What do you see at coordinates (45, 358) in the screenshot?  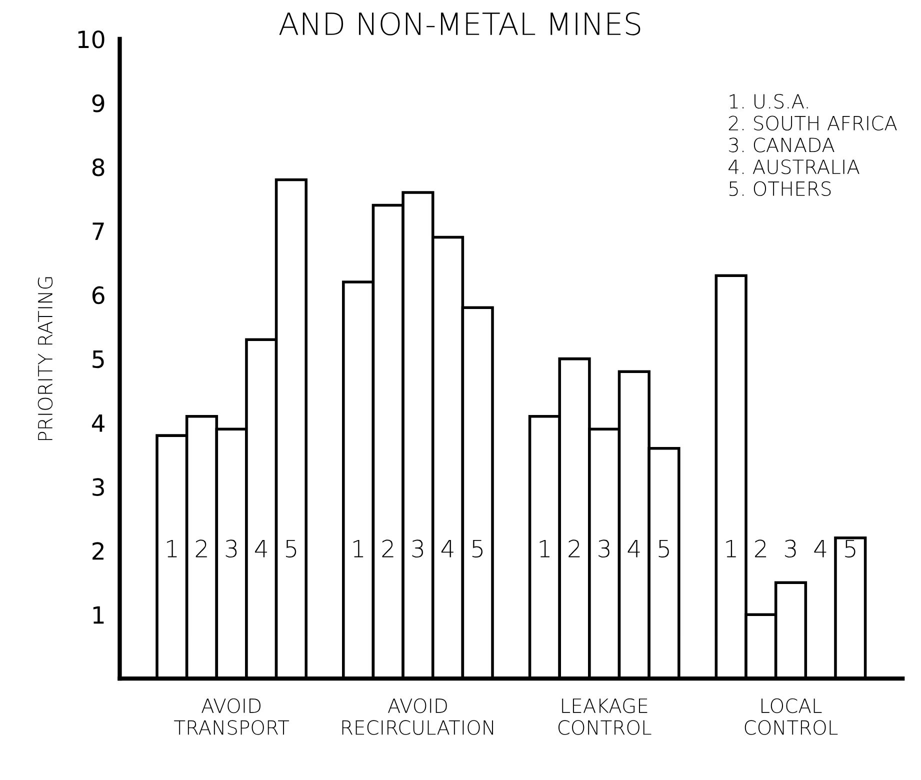 I see `y-axis-title: PRIORITY RATING` at bounding box center [45, 358].